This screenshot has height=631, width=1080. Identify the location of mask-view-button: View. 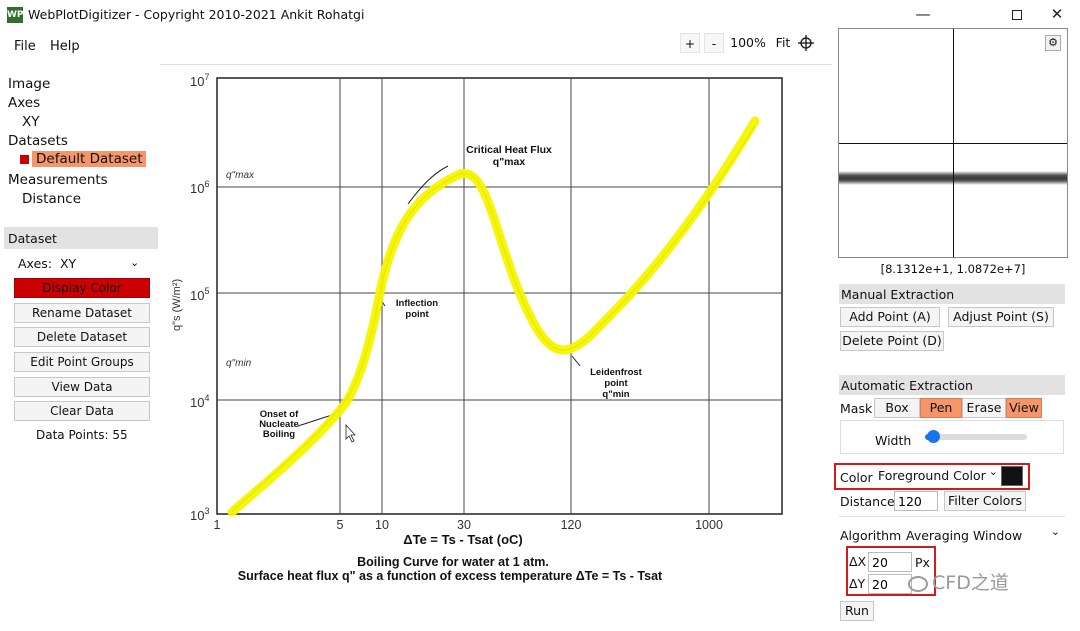
(1024, 408).